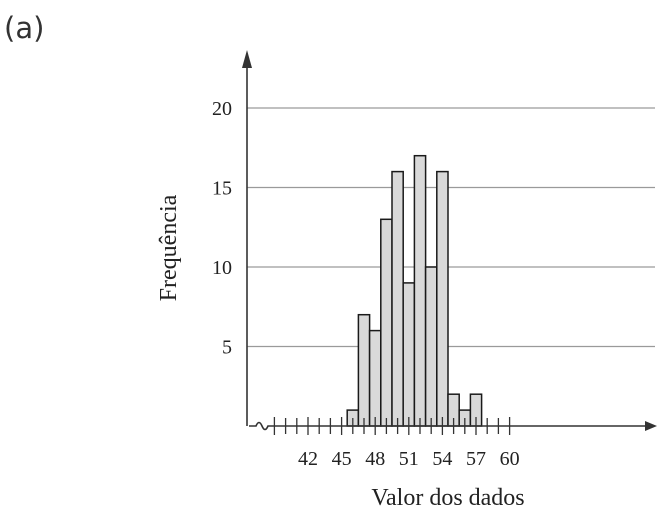 This screenshot has width=667, height=516. I want to click on x-tick-label: 57, so click(476, 459).